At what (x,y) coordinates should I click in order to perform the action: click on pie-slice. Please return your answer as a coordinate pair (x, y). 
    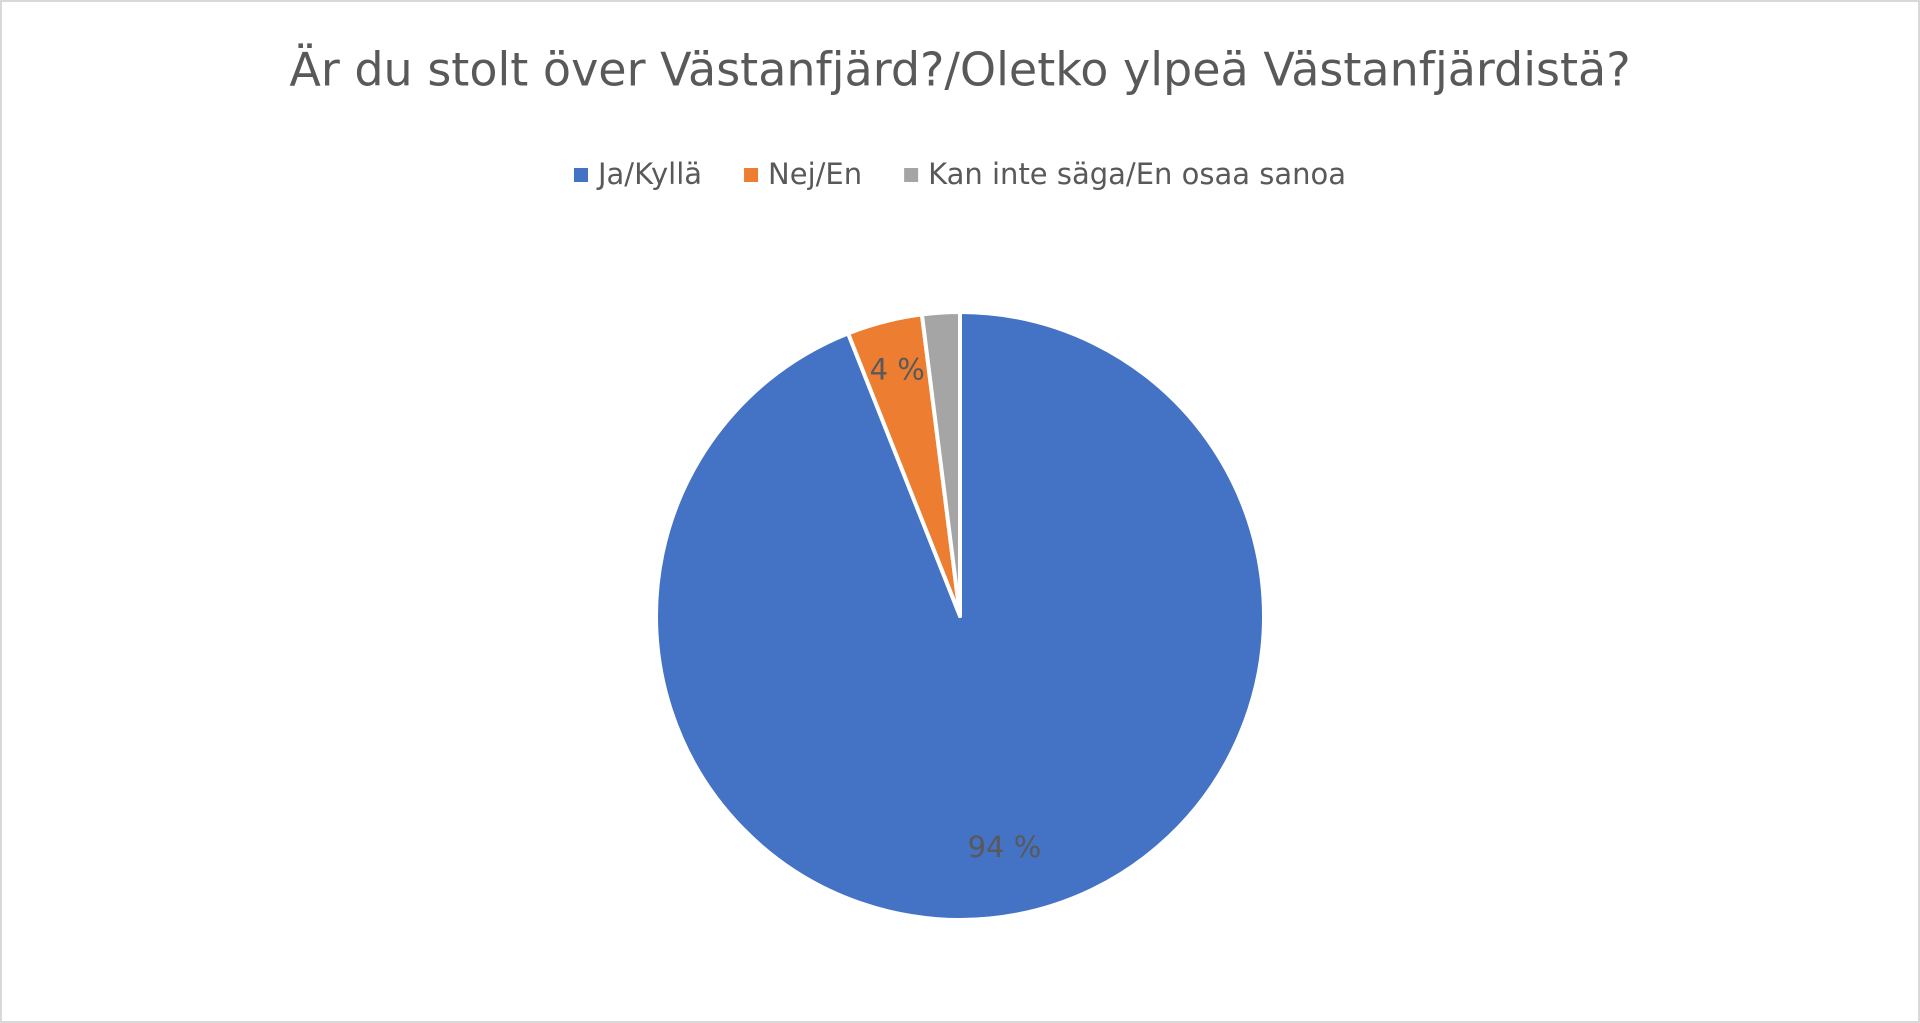
    Looking at the image, I should click on (940, 464).